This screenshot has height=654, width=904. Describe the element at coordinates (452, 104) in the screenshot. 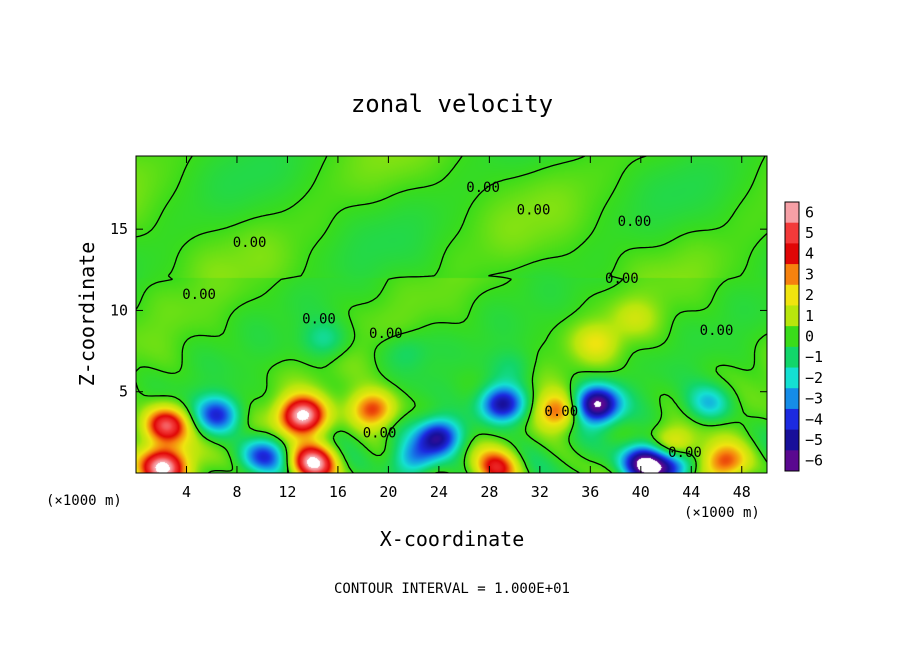

I see `chart-title: zonal velocity` at that location.